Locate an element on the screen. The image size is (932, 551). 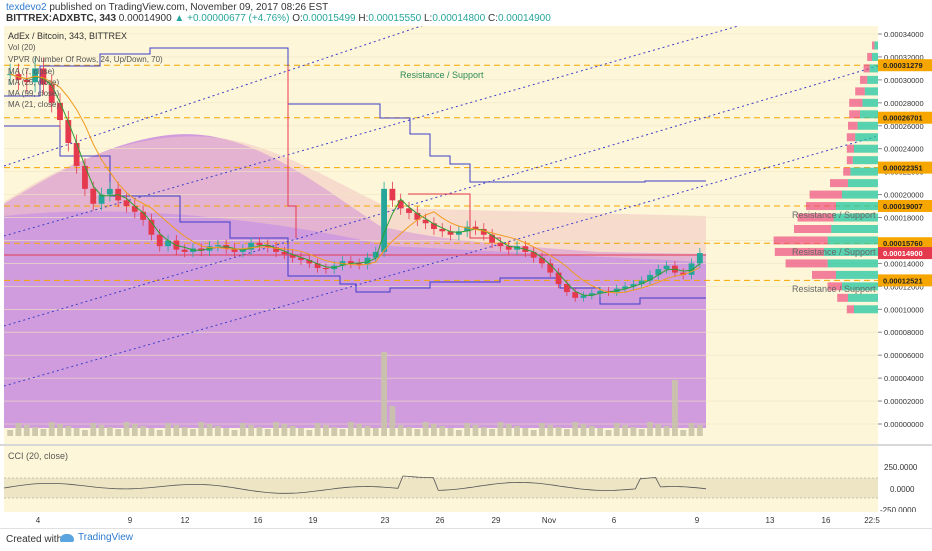
annotation-resistance-support-4: Resistance / Support is located at coordinates (834, 289).